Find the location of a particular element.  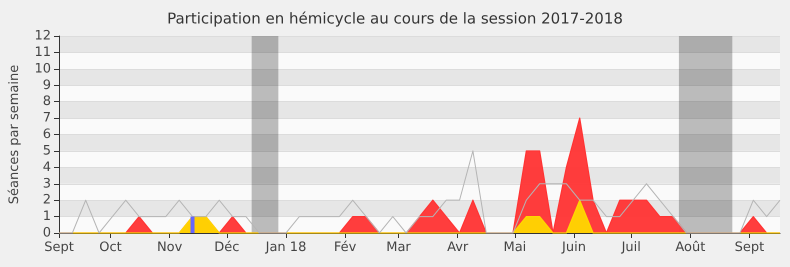

y-tick-label: 0 is located at coordinates (46, 233).